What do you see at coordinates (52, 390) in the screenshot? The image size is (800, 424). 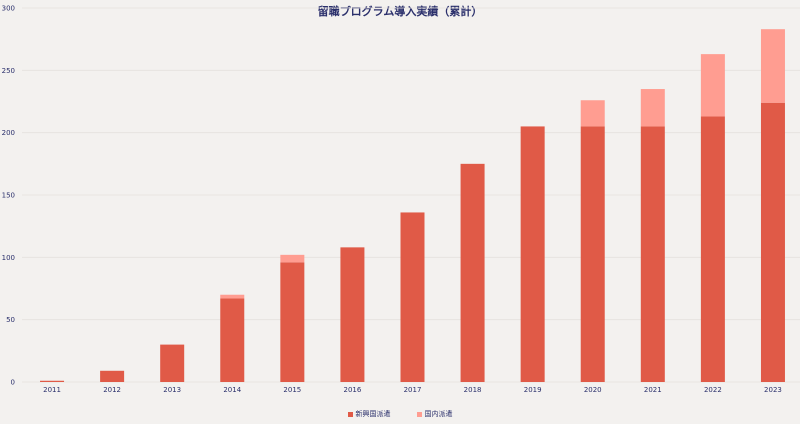 I see `x-tick-label: 2011` at bounding box center [52, 390].